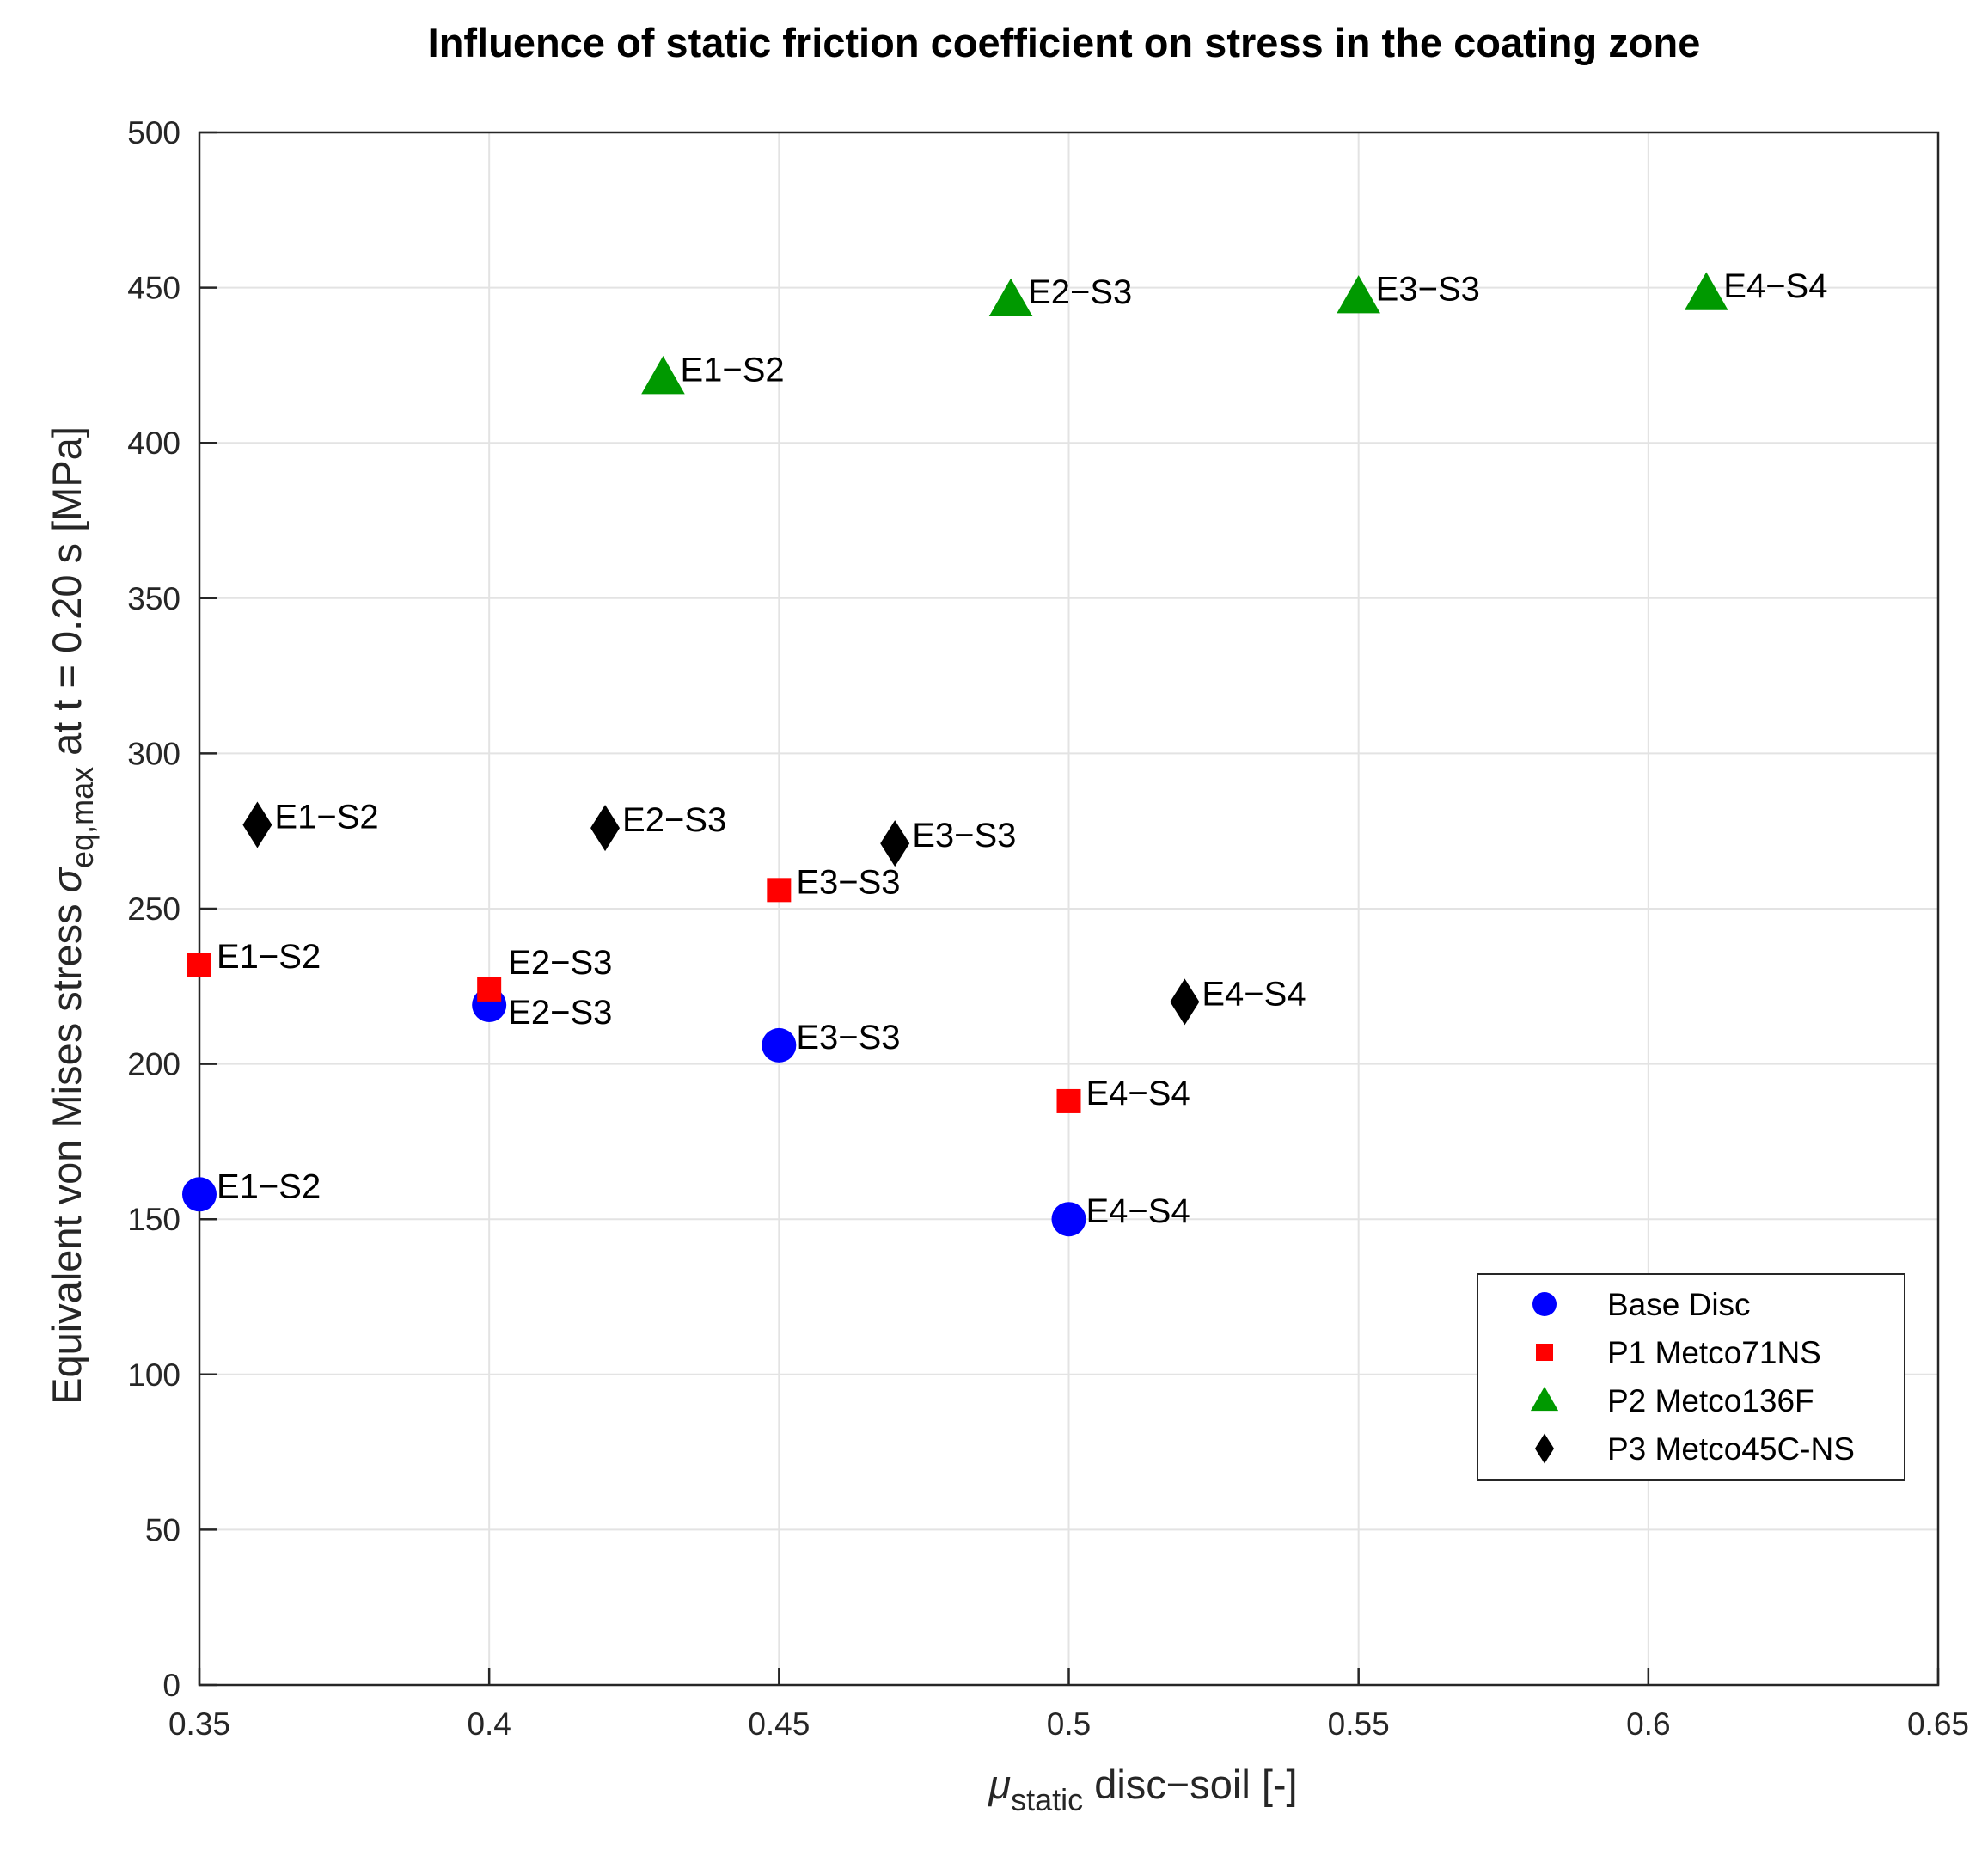 This screenshot has width=1988, height=1850. Describe the element at coordinates (674, 820) in the screenshot. I see `p3-metco45c-ns-point-label: E2−S3` at that location.